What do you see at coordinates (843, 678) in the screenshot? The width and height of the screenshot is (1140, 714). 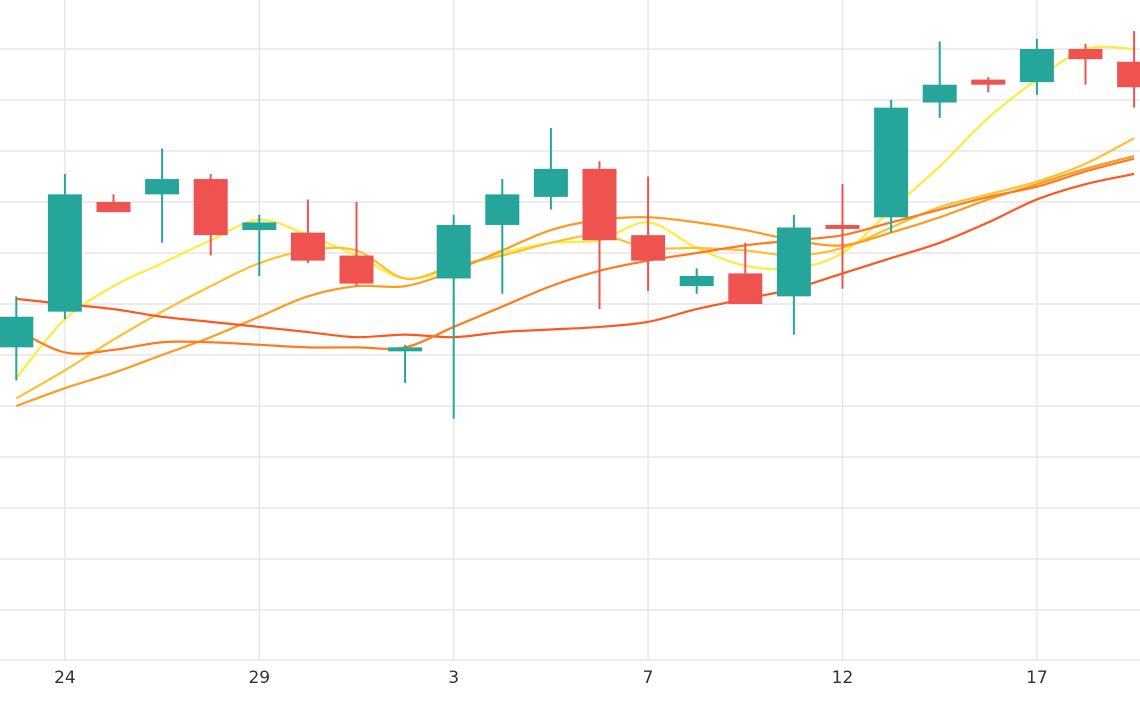 I see `x-tick-label: 12` at bounding box center [843, 678].